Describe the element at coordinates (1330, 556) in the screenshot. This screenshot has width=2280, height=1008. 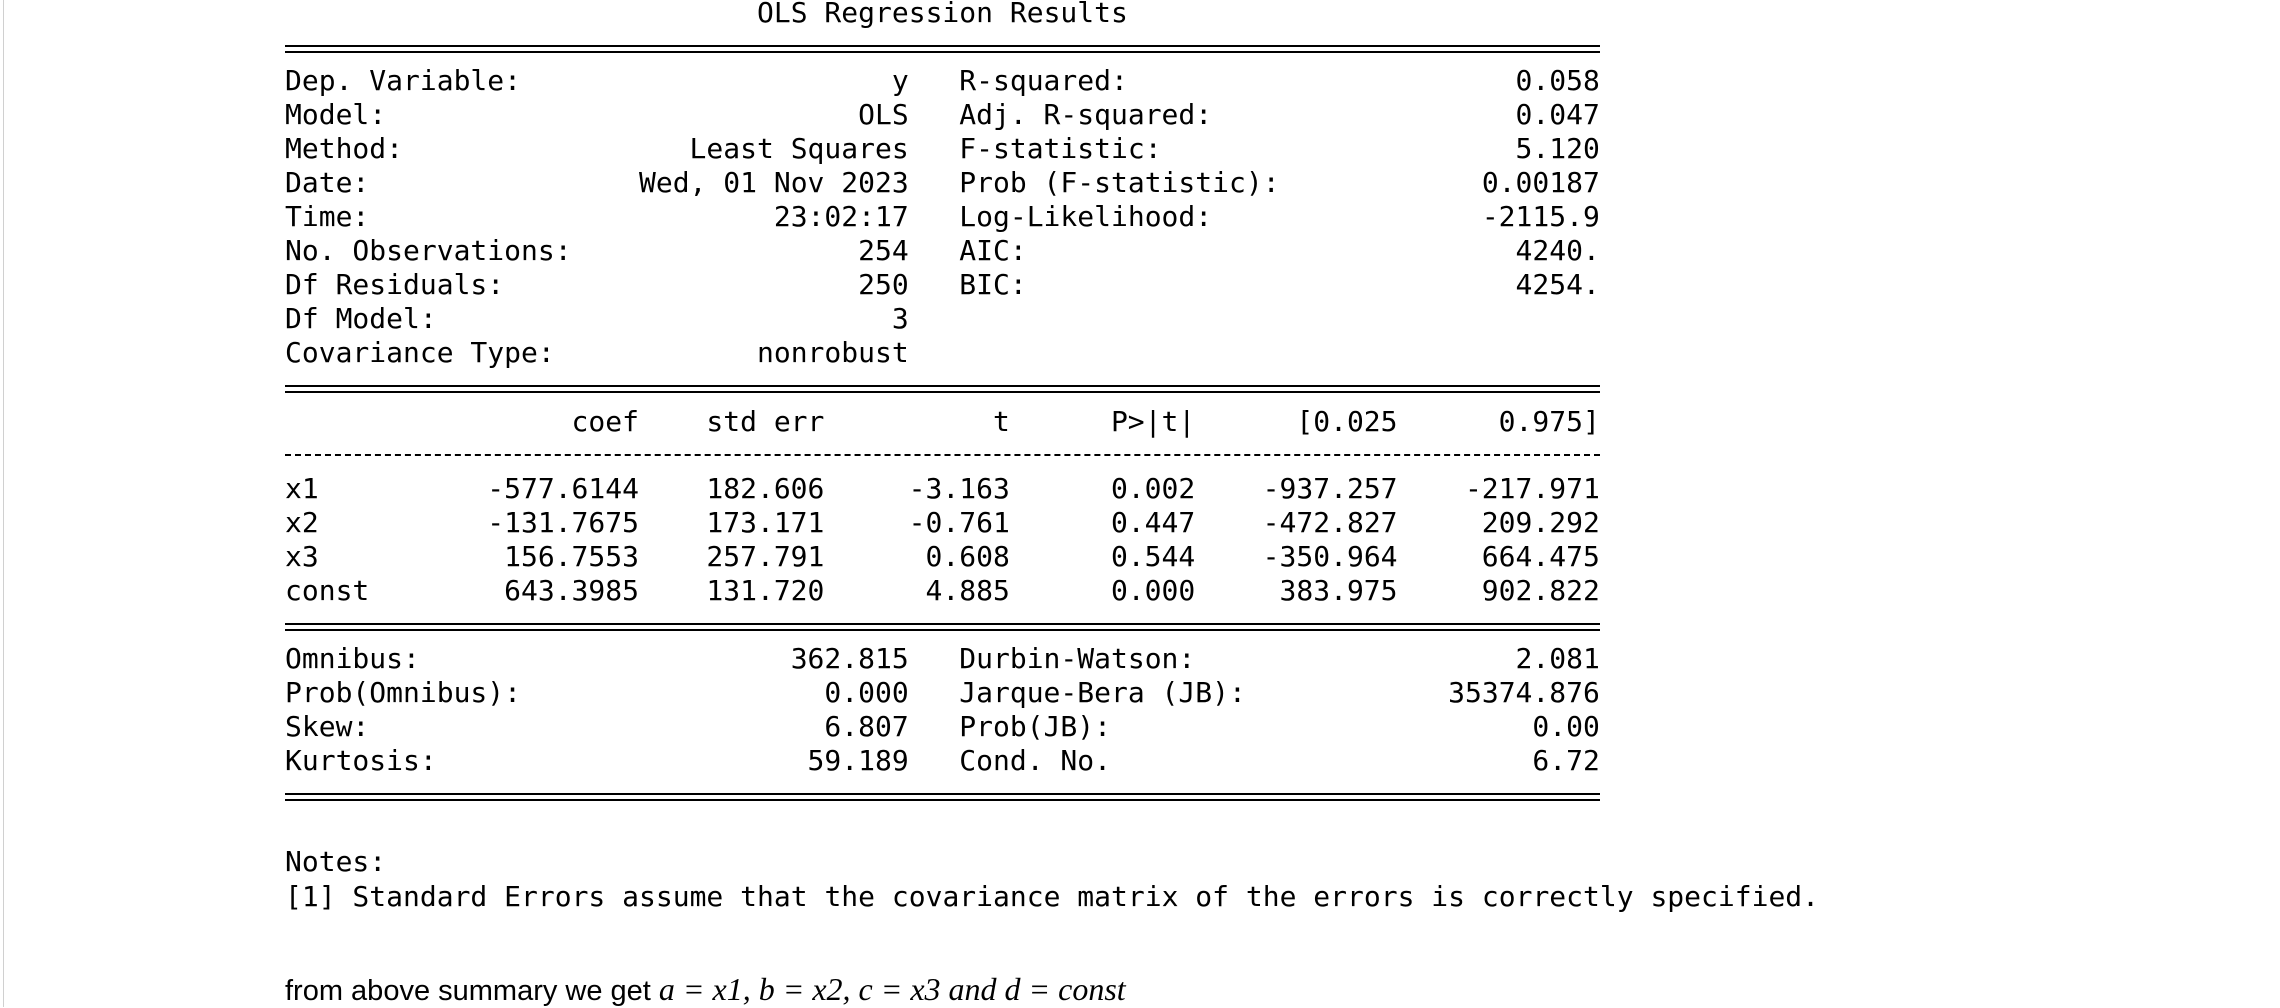
I see `coef-value: -350.964` at that location.